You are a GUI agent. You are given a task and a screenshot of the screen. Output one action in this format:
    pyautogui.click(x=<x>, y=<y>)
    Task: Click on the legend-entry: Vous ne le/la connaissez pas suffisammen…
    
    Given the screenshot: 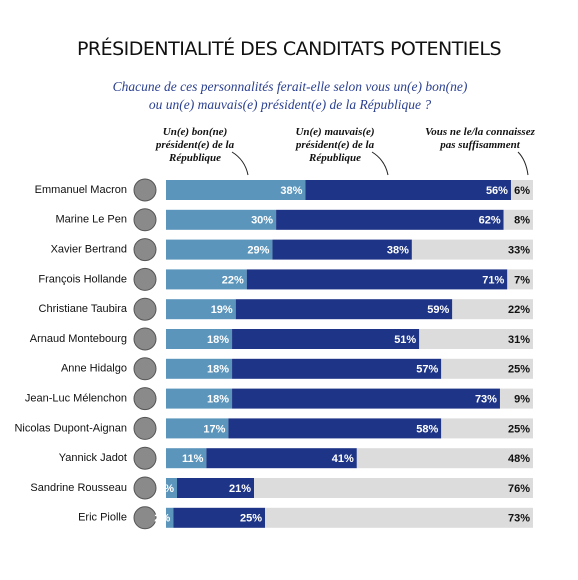 What is the action you would take?
    pyautogui.click(x=480, y=138)
    